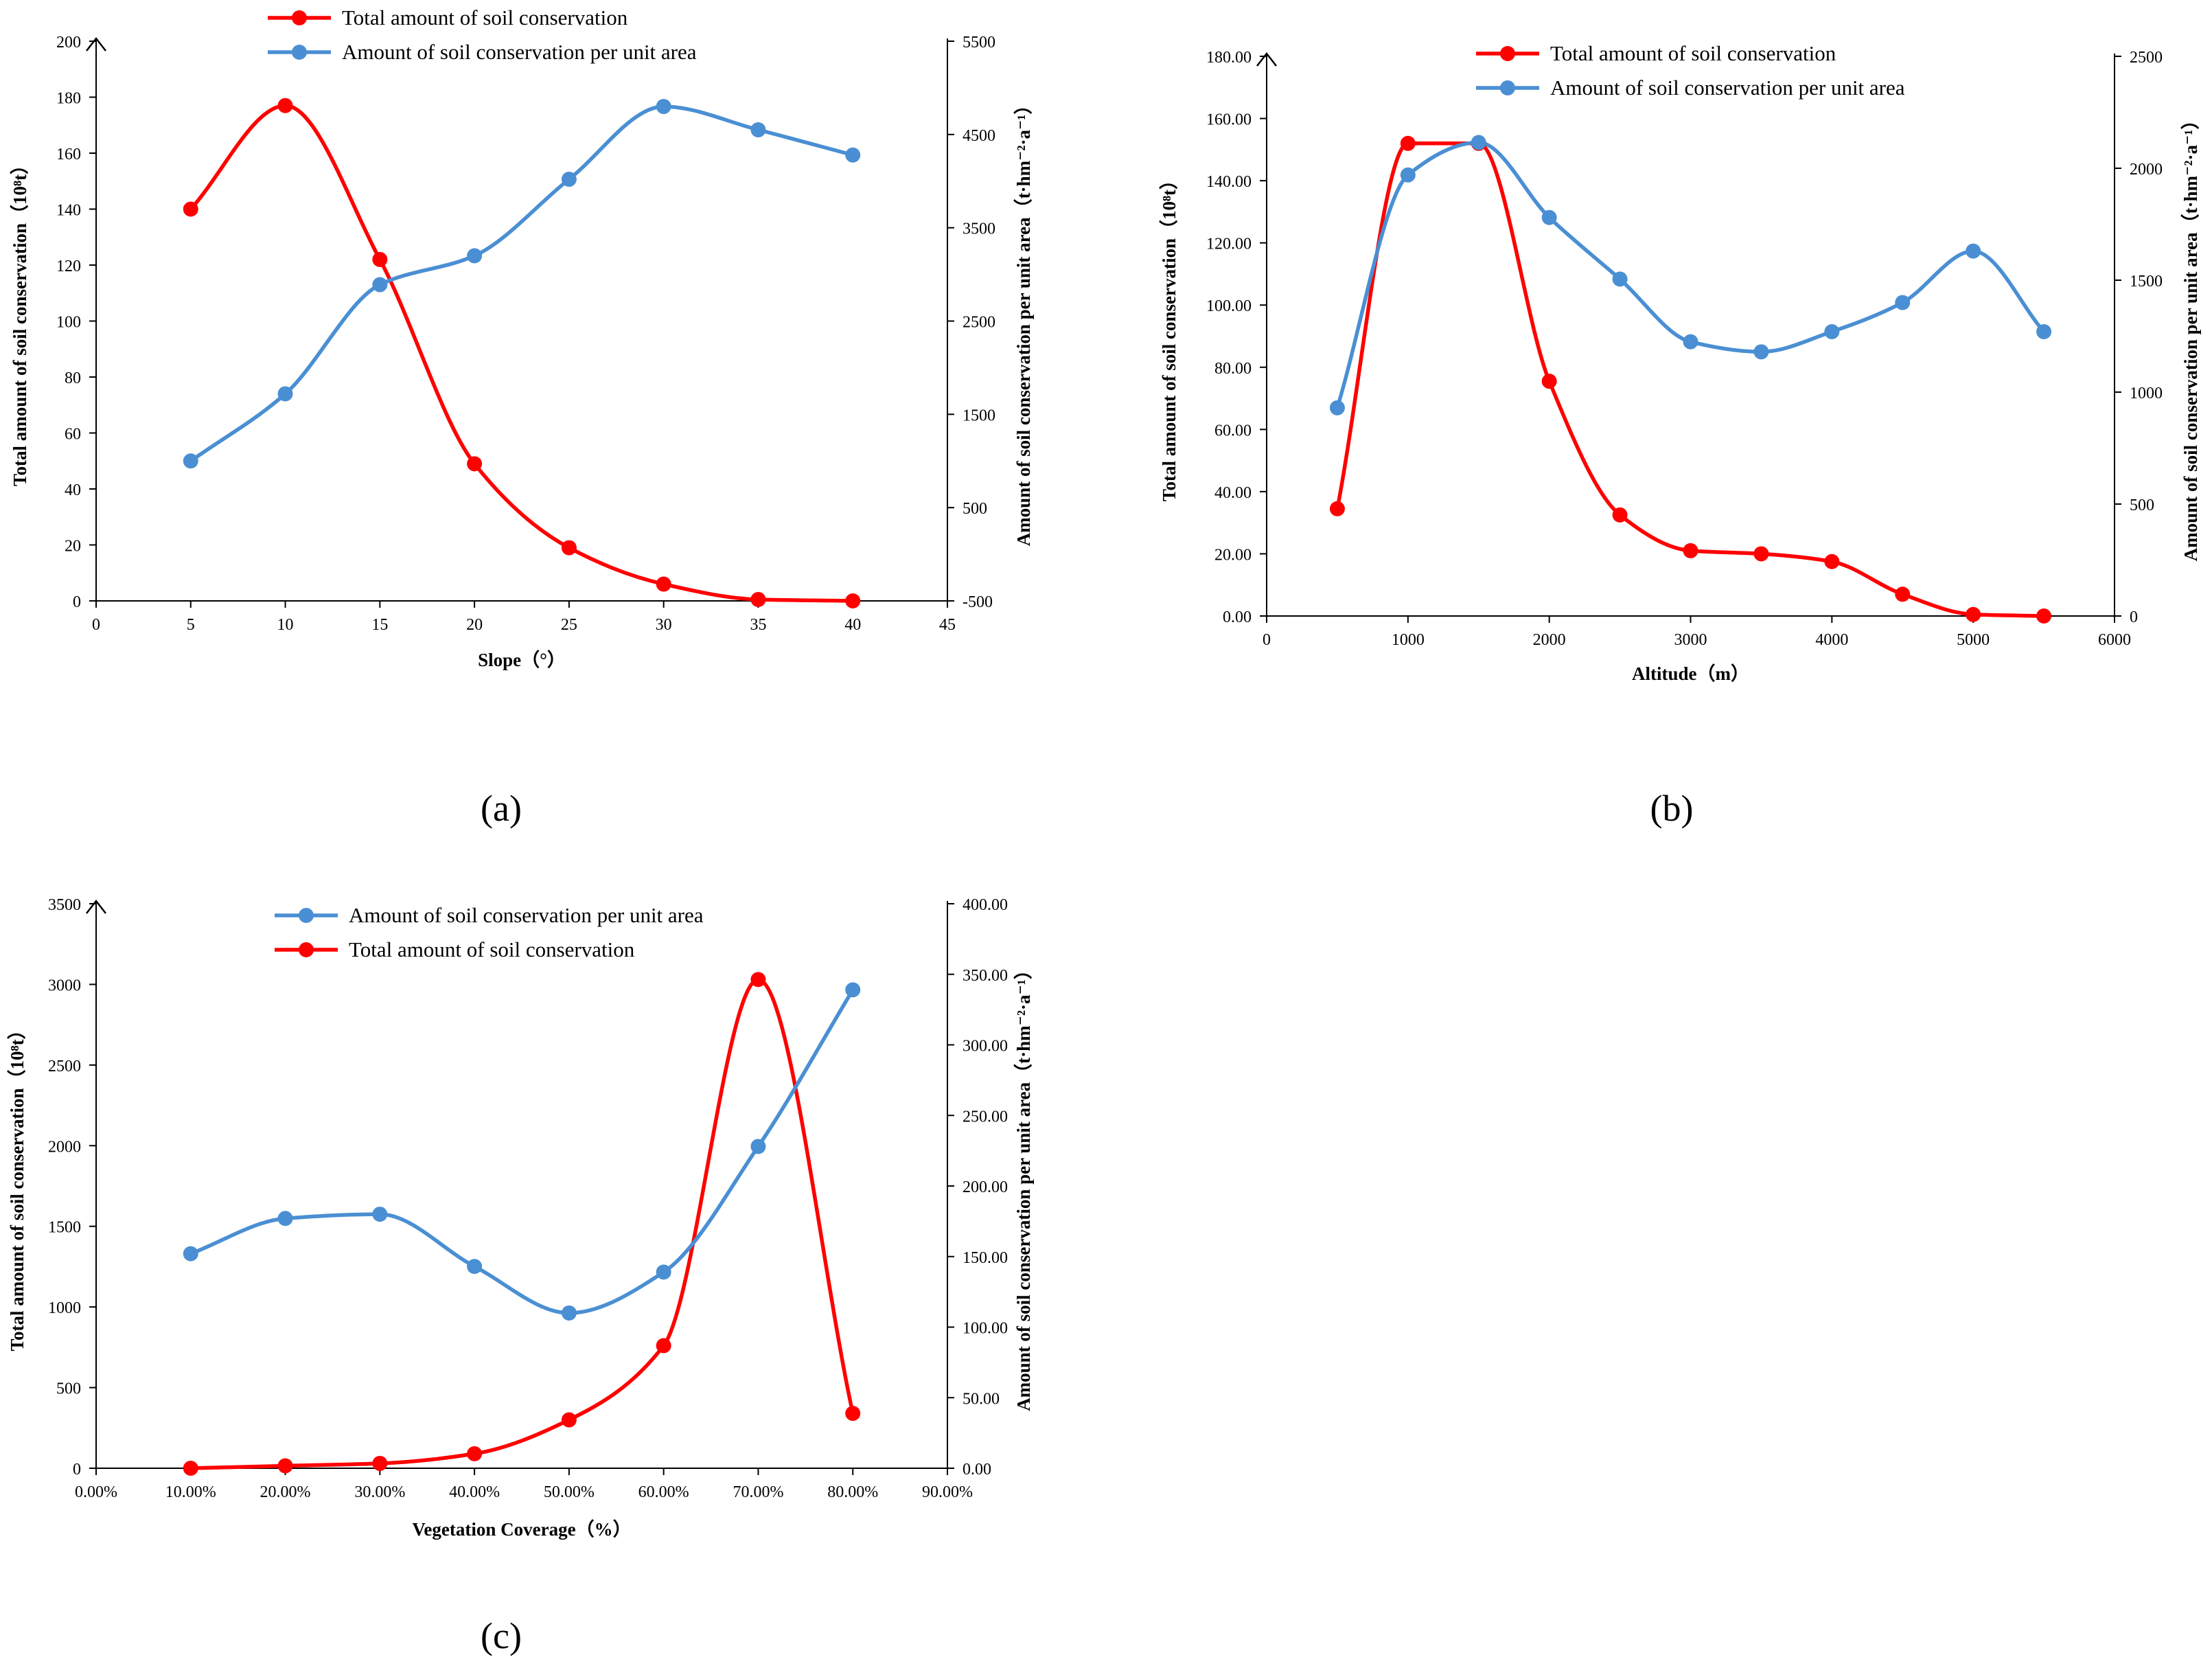  I want to click on x-tick-label: 4000, so click(1832, 640).